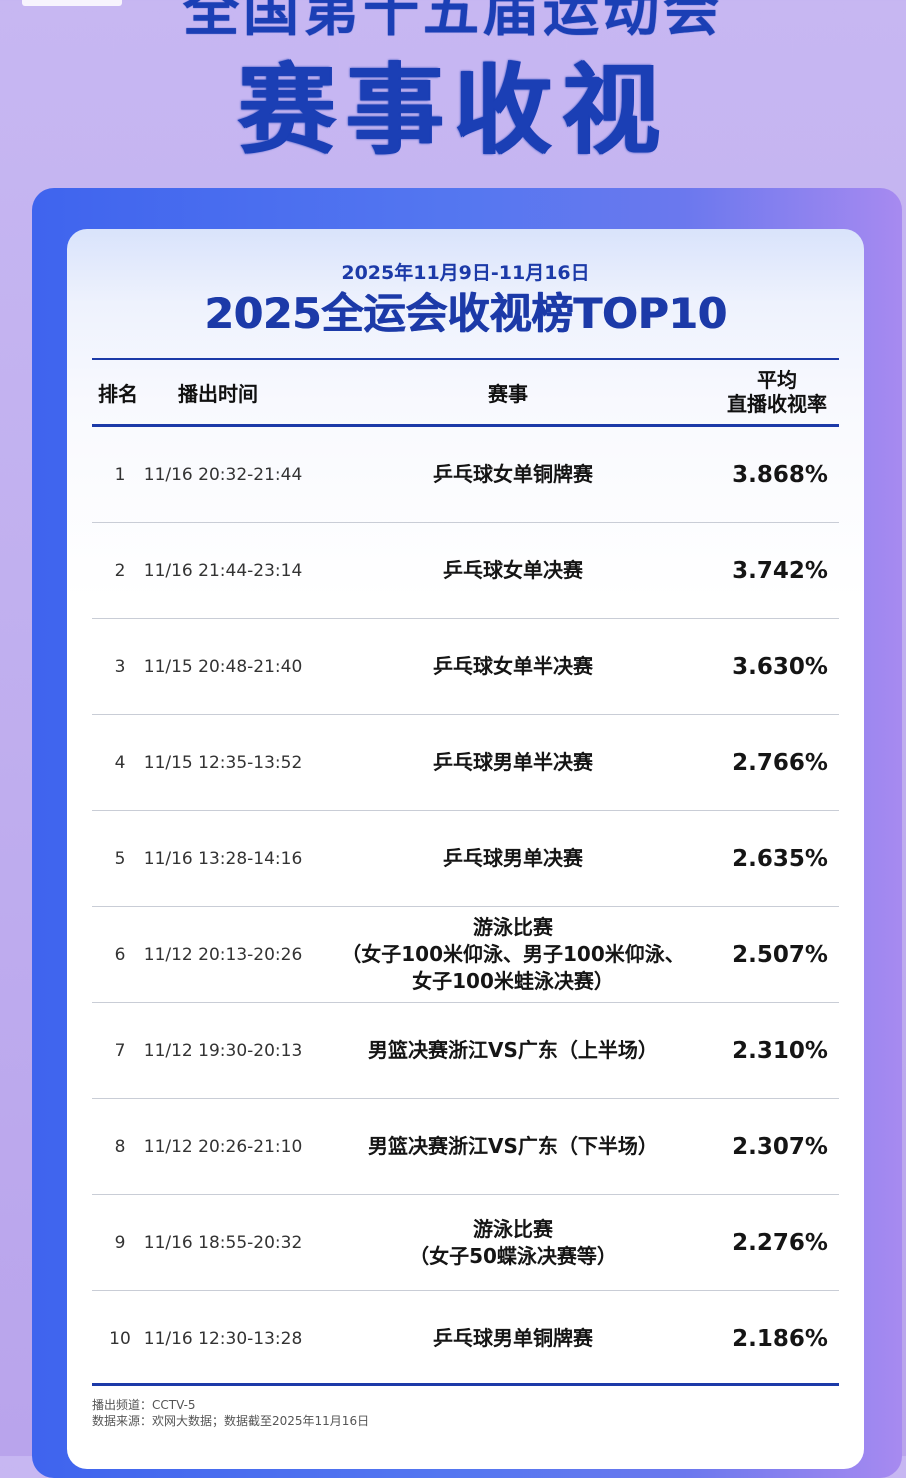 Image resolution: width=906 pixels, height=1478 pixels. What do you see at coordinates (72, 3) in the screenshot?
I see `logo-mark` at bounding box center [72, 3].